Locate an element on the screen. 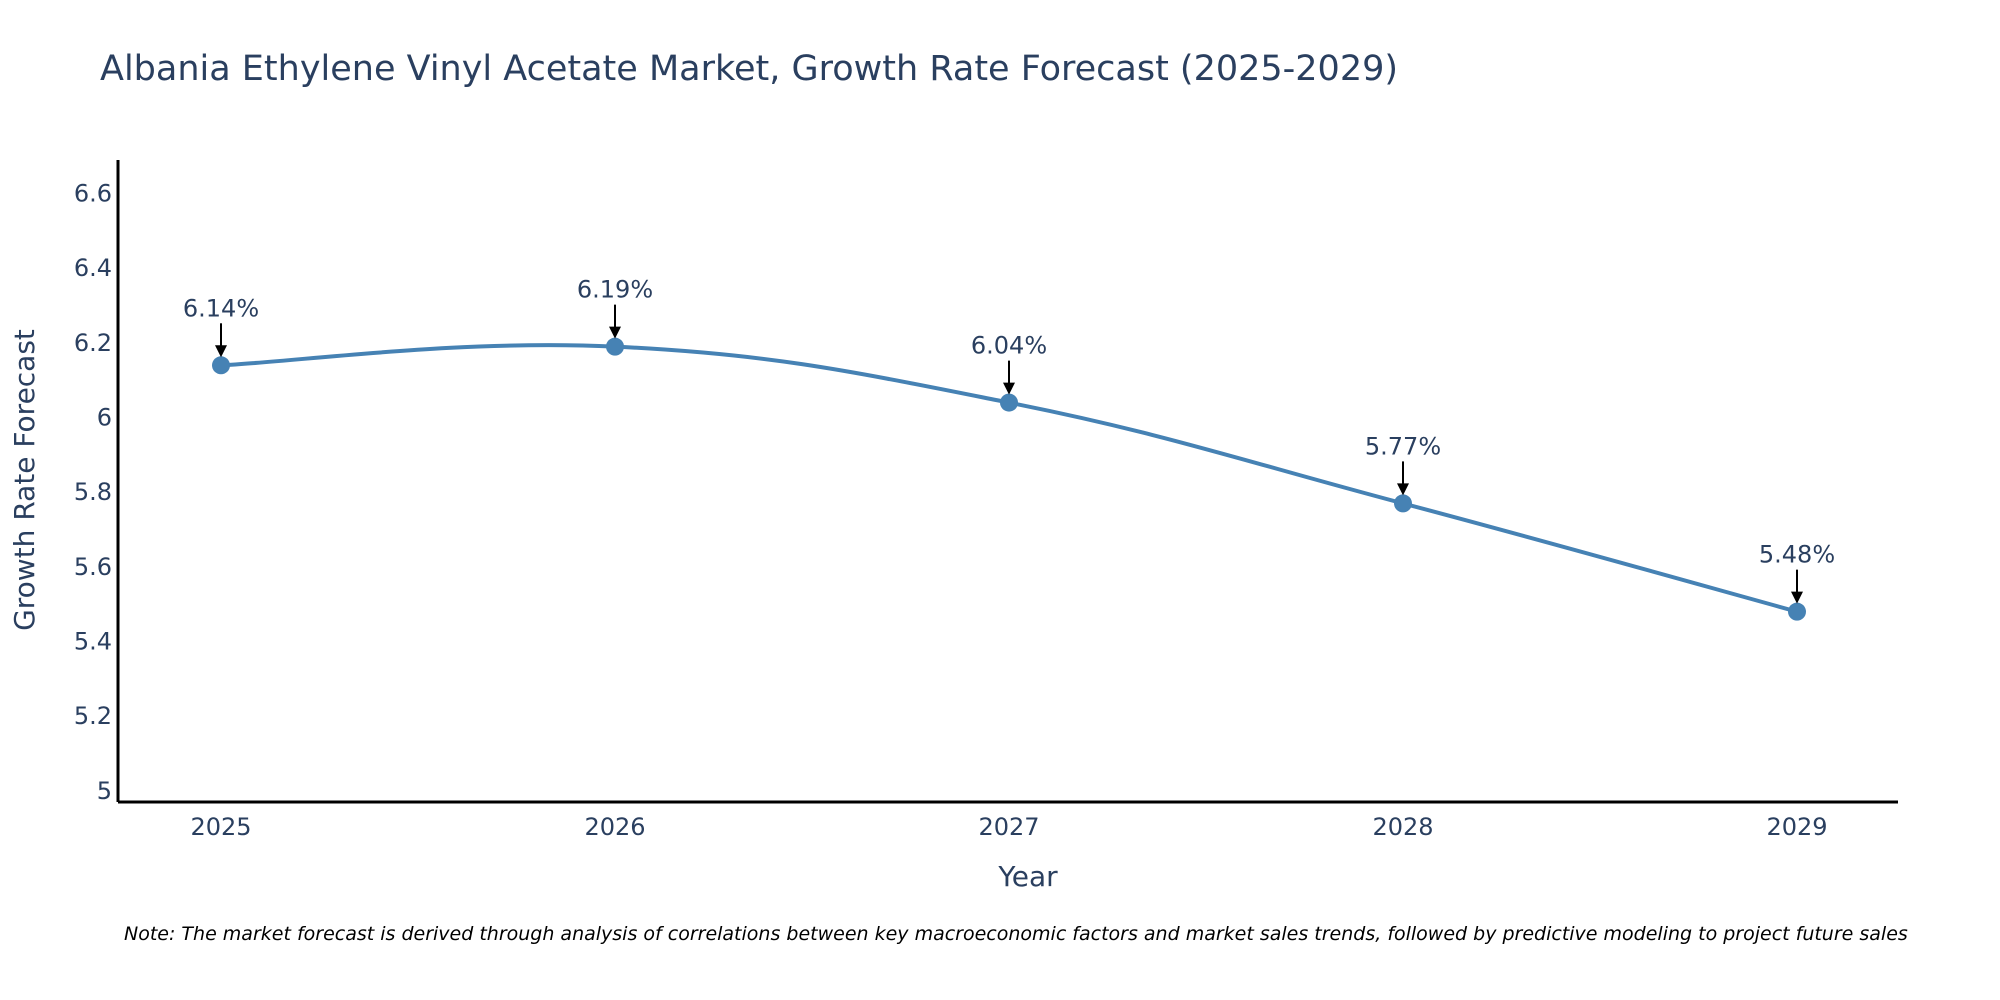  data-label: 5.77% is located at coordinates (1403, 446).